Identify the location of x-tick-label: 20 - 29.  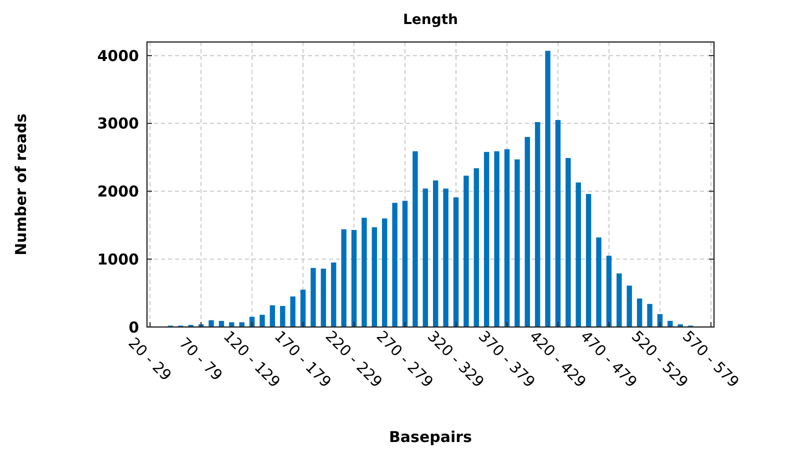
(150, 359).